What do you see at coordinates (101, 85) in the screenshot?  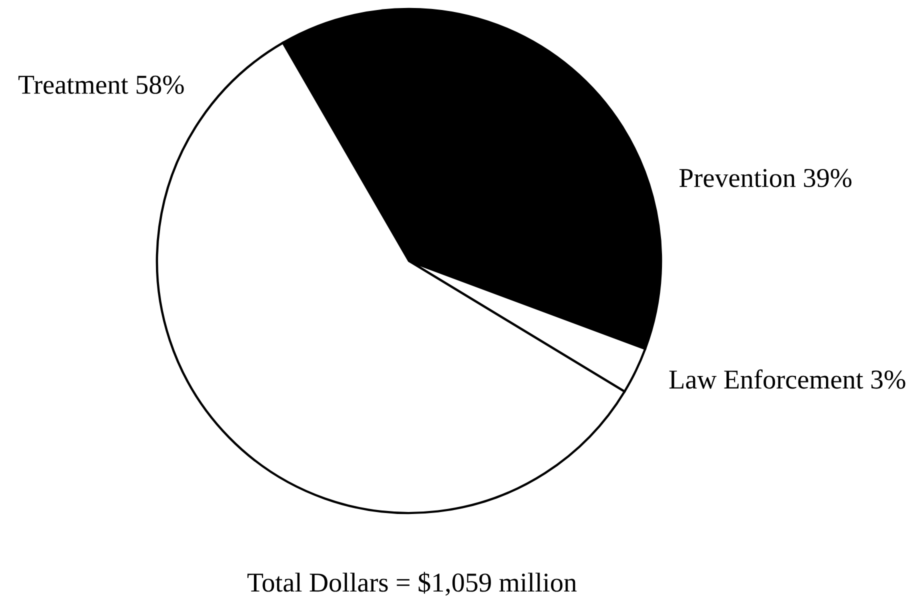 I see `slice-label: Treatment 58%` at bounding box center [101, 85].